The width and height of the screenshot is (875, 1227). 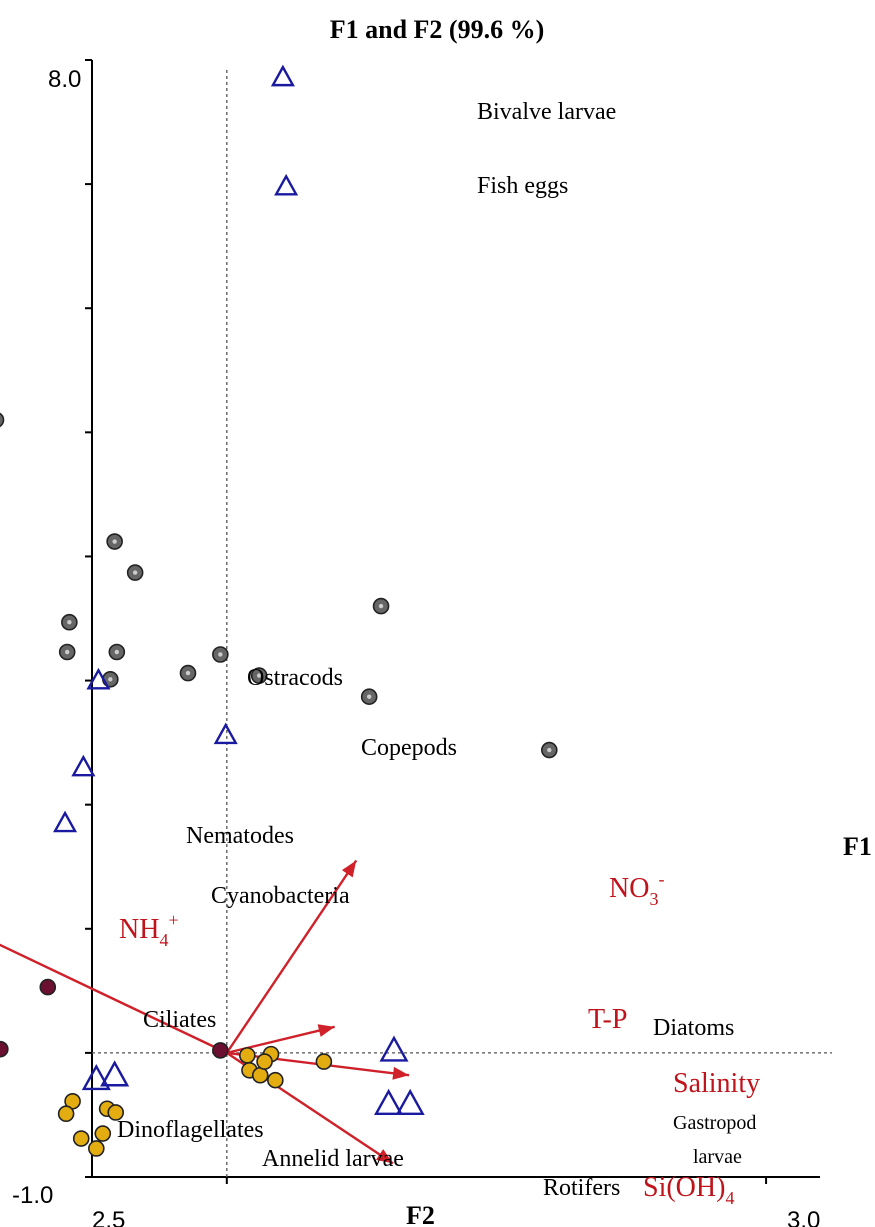 What do you see at coordinates (581, 1188) in the screenshot?
I see `species-label: Rotifers` at bounding box center [581, 1188].